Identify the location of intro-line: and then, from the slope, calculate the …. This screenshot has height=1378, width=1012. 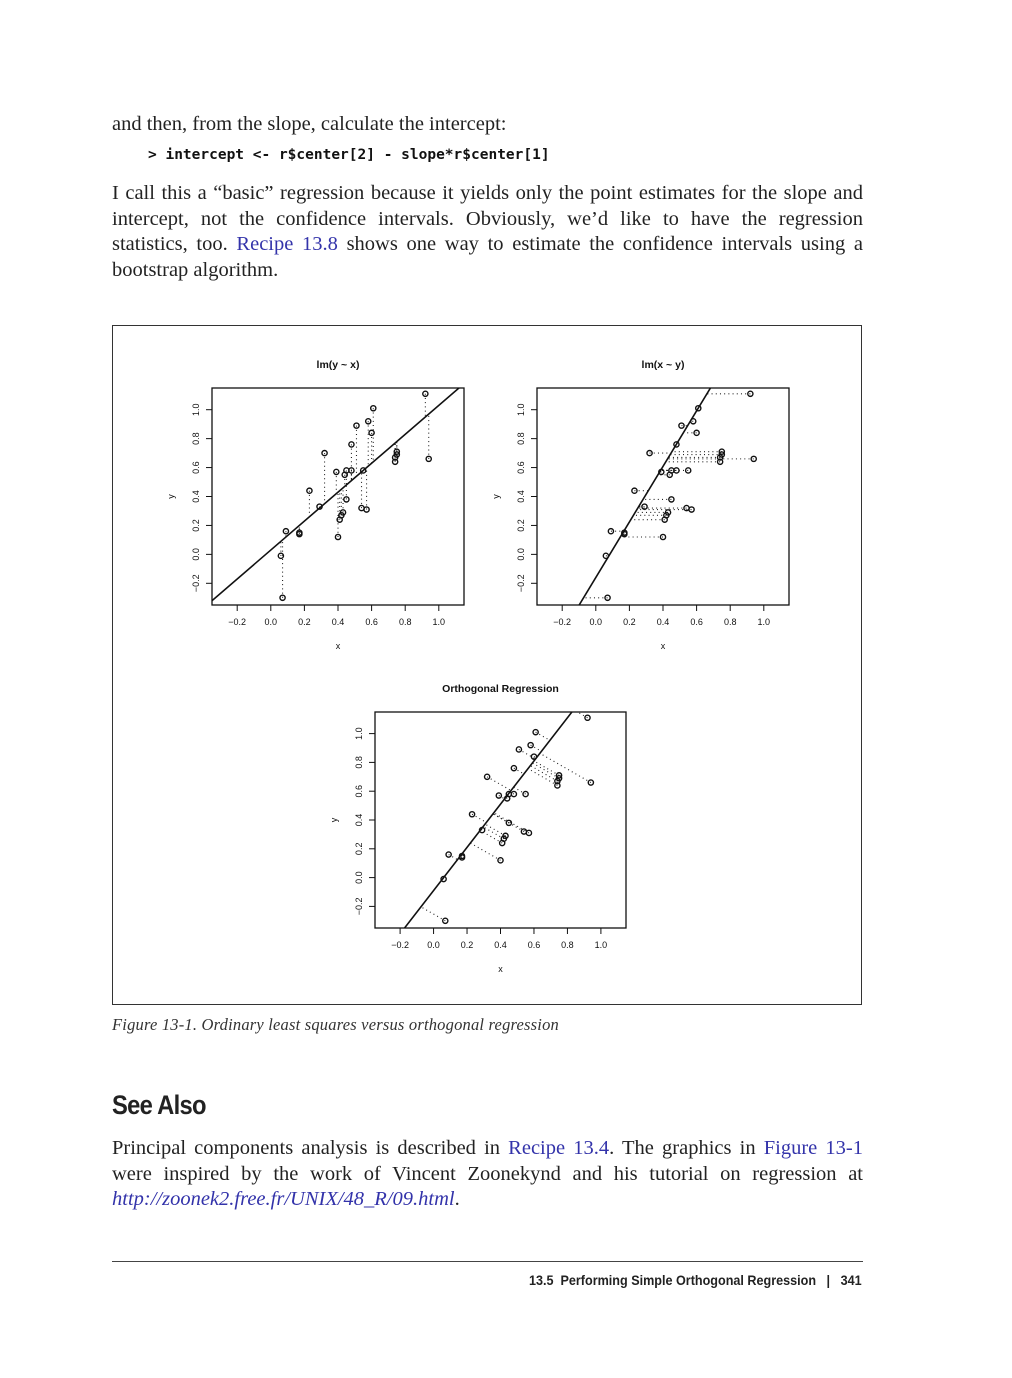
(309, 124).